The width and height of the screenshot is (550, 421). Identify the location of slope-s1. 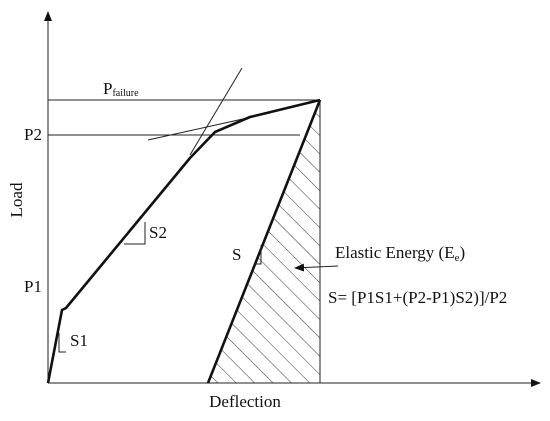
(62, 343).